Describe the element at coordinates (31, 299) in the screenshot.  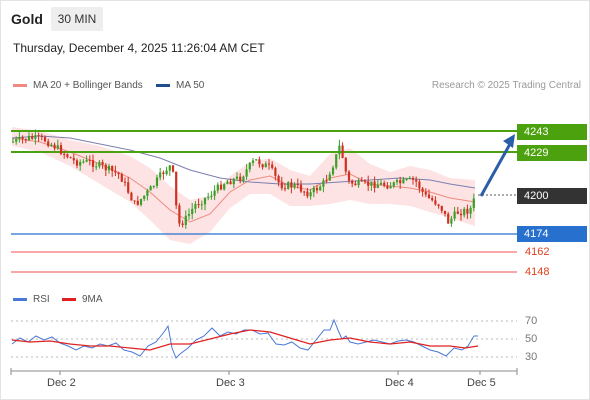
I see `legend-rsi: RSI` at that location.